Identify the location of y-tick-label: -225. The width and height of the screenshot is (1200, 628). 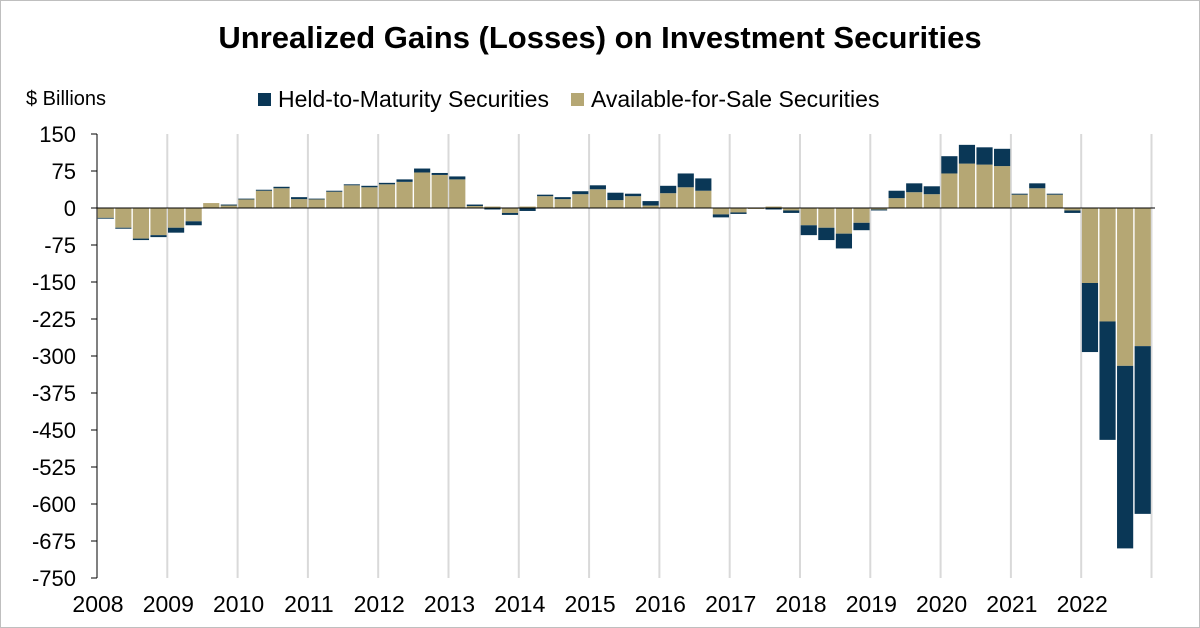
(54, 319).